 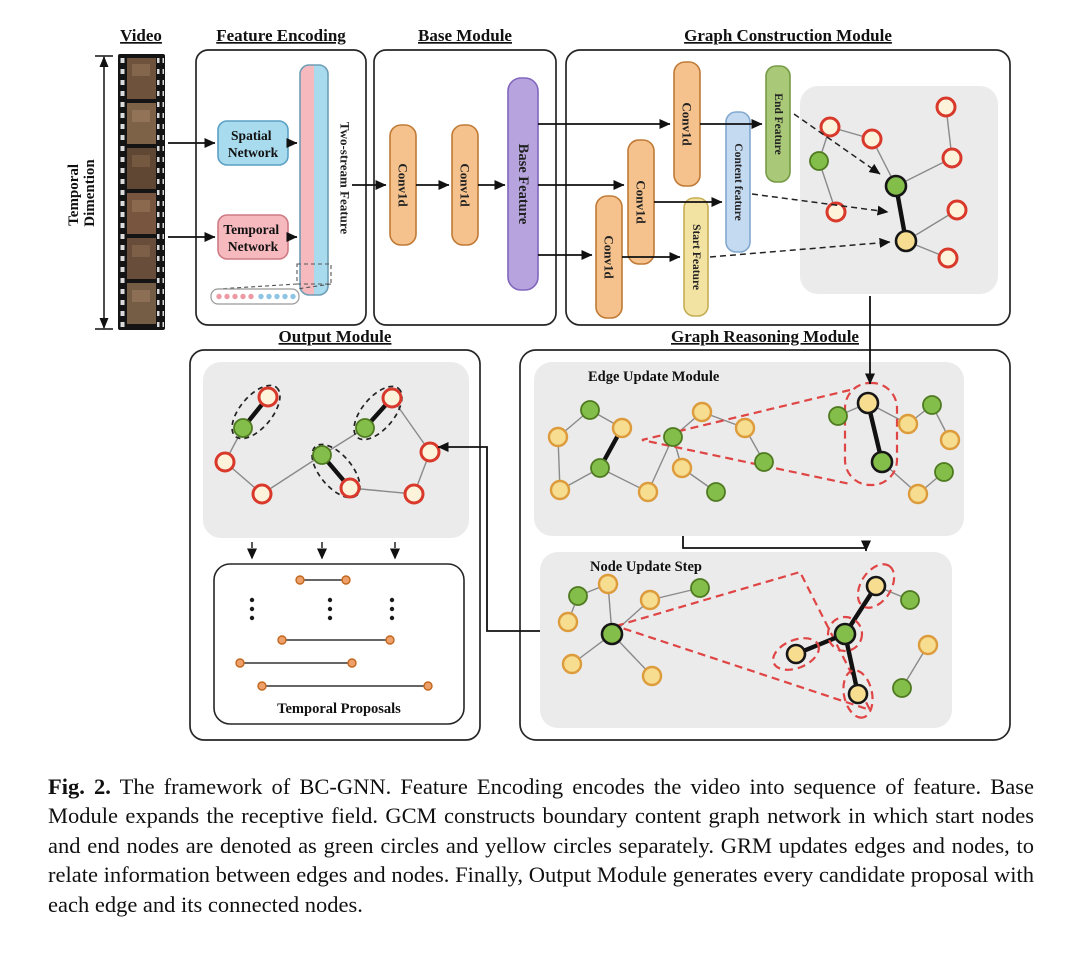 I want to click on feature-zoom-indicator, so click(x=314, y=274).